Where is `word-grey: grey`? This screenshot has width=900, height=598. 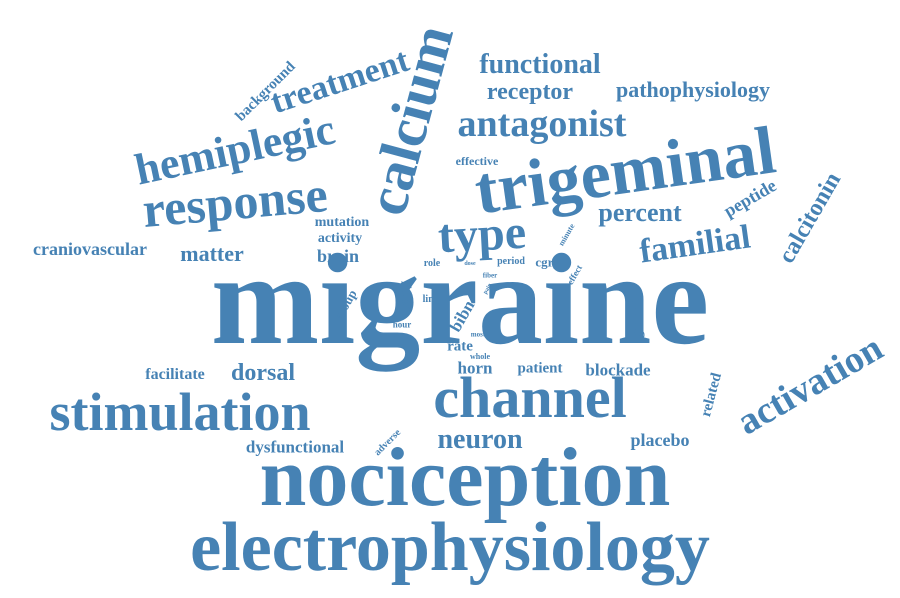 word-grey: grey is located at coordinates (404, 295).